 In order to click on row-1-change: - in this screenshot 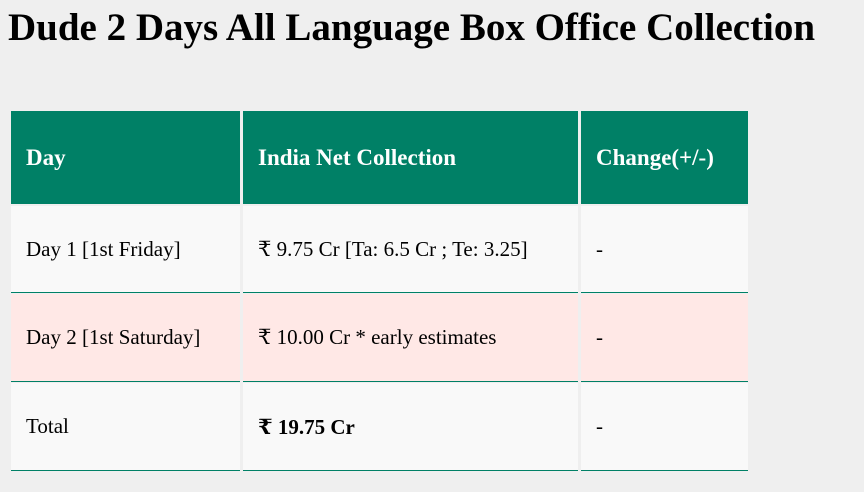, I will do `click(664, 249)`.